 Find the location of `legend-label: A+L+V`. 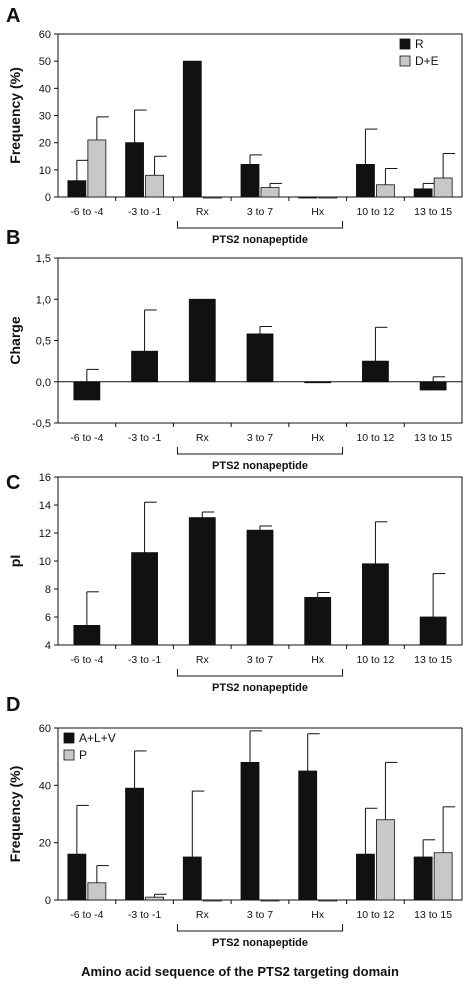

legend-label: A+L+V is located at coordinates (97, 738).